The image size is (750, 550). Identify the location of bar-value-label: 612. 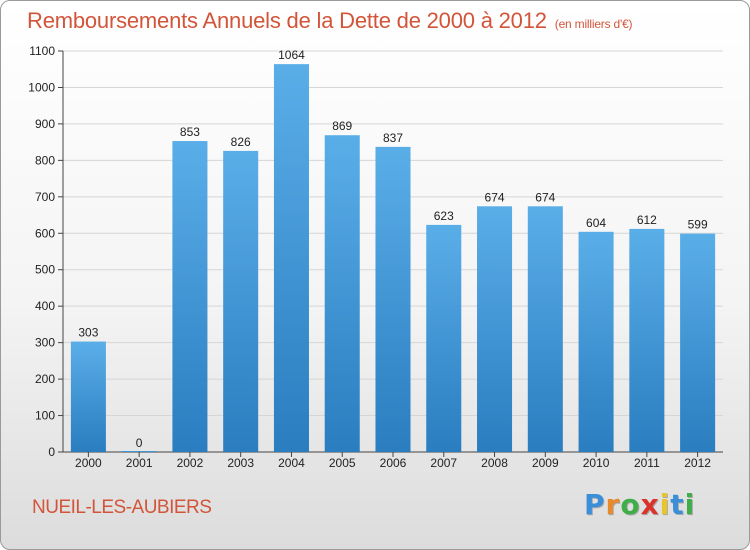
(647, 220).